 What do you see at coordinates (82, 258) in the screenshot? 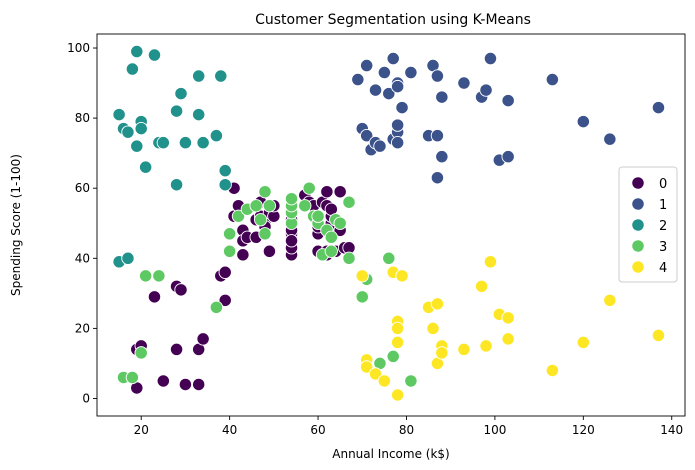
I see `y-tick-label: 40` at bounding box center [82, 258].